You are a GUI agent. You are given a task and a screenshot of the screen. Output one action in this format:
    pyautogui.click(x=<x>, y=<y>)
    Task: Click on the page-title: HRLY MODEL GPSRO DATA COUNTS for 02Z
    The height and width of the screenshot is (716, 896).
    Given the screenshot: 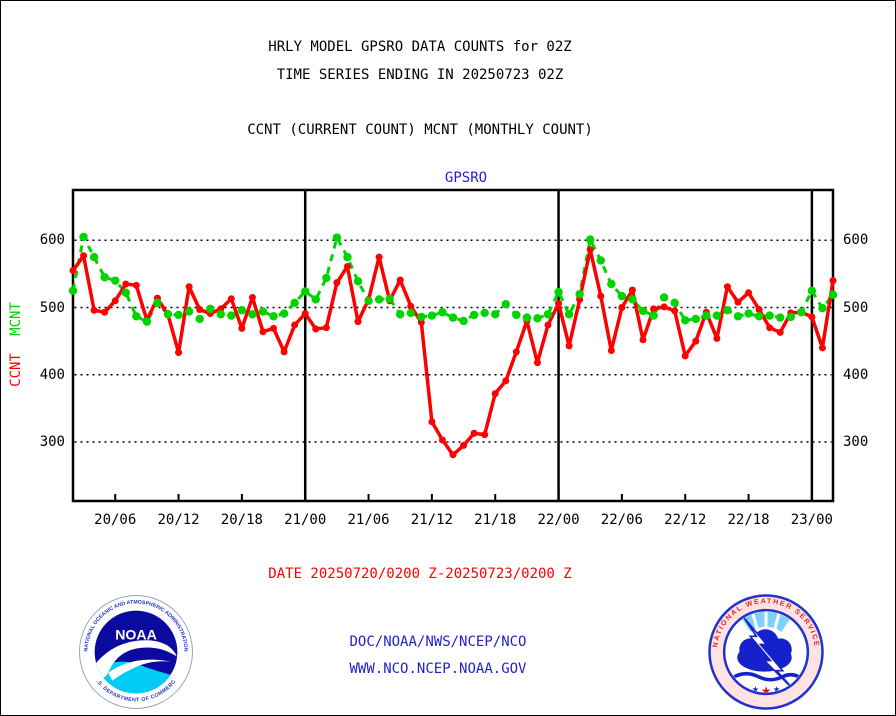 What is the action you would take?
    pyautogui.click(x=420, y=47)
    